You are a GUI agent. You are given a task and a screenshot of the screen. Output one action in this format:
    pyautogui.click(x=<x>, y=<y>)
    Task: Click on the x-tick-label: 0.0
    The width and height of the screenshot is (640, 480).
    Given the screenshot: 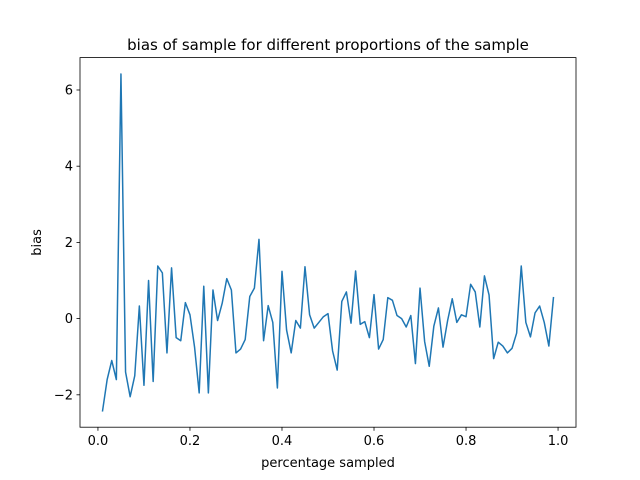 What is the action you would take?
    pyautogui.click(x=98, y=441)
    